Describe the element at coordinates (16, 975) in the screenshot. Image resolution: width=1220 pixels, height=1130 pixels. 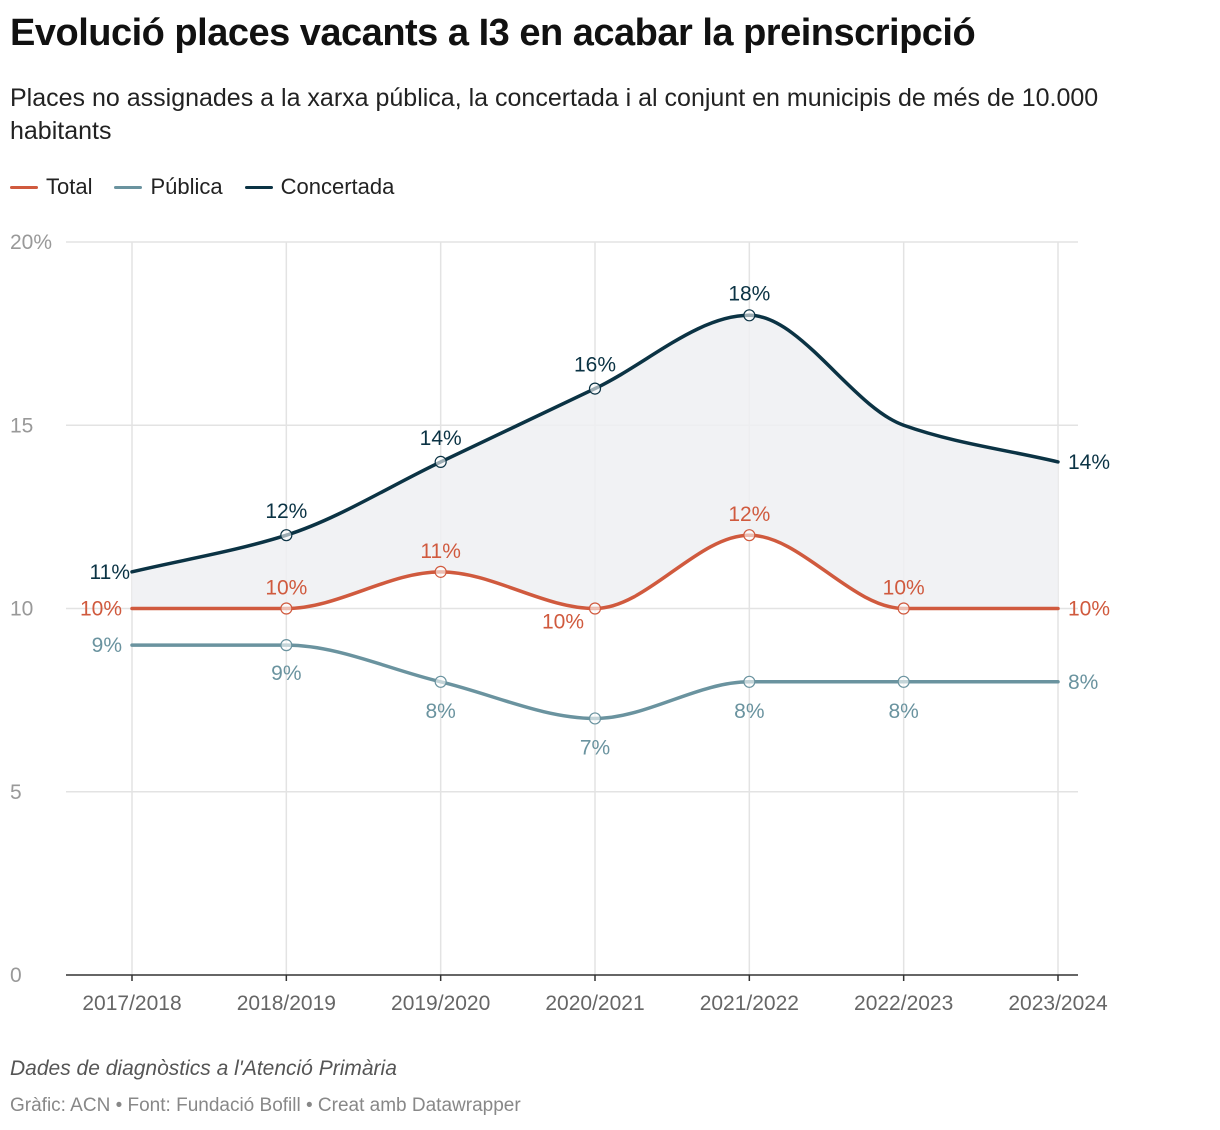
I see `y-tick-label: 0` at that location.